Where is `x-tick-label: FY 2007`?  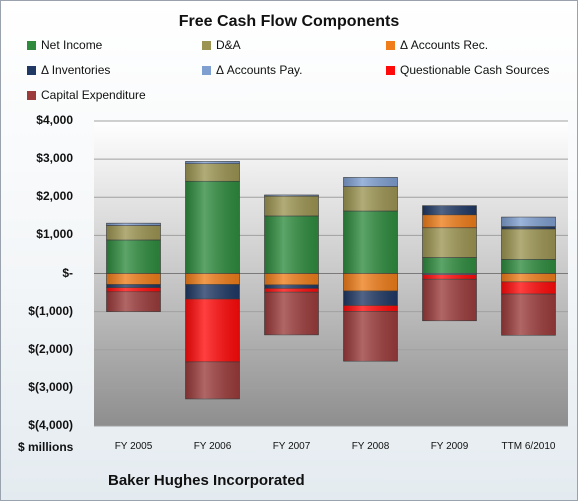
x-tick-label: FY 2007 is located at coordinates (291, 446).